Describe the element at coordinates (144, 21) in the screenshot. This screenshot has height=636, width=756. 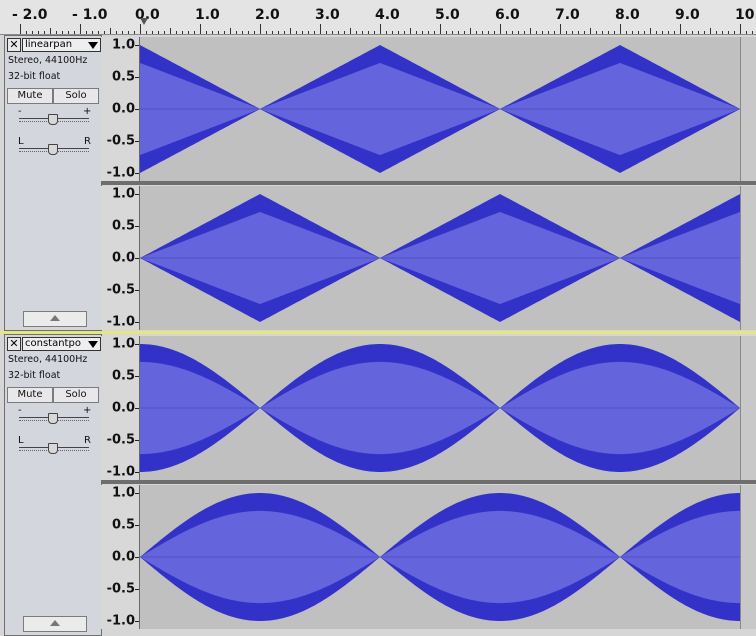
I see `play-head-marker` at that location.